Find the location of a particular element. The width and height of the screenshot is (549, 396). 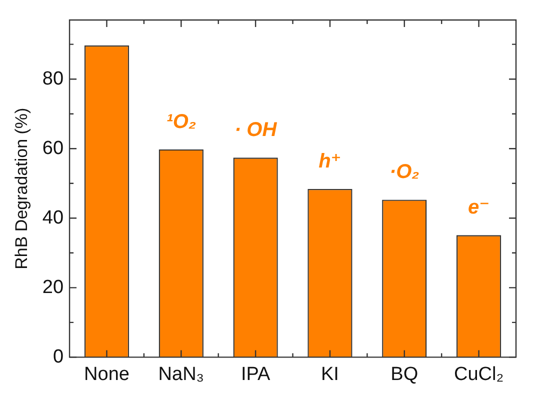

y-tick-label: 40 is located at coordinates (53, 217).